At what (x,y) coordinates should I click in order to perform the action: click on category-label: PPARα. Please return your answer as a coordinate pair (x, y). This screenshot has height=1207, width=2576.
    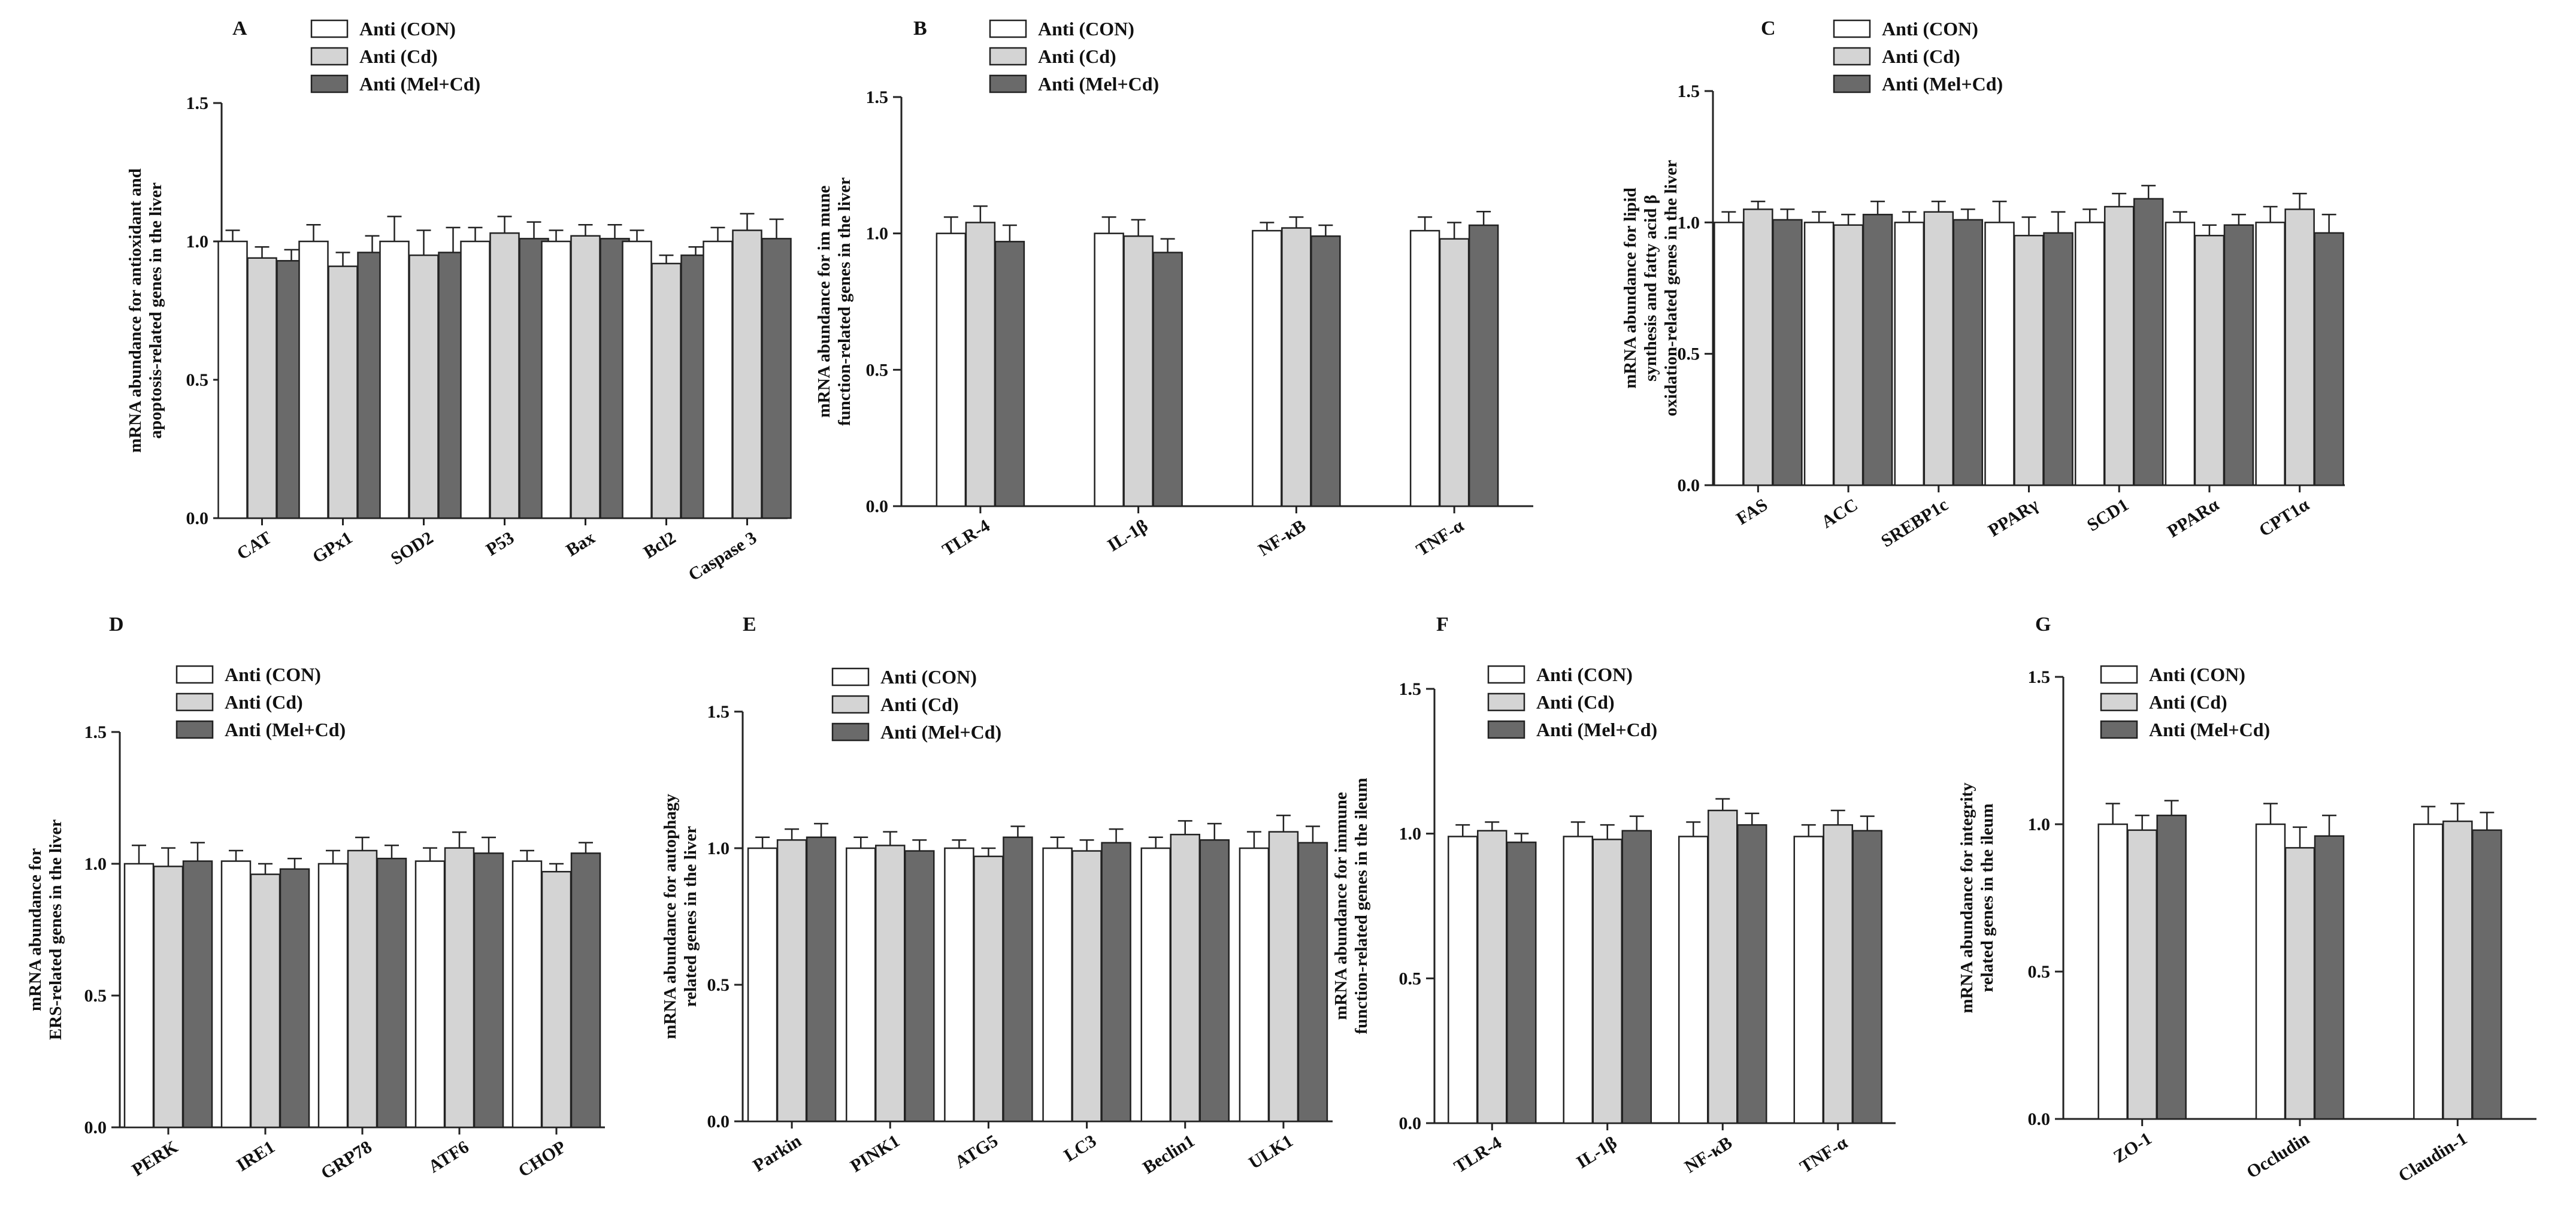
    Looking at the image, I should click on (2193, 518).